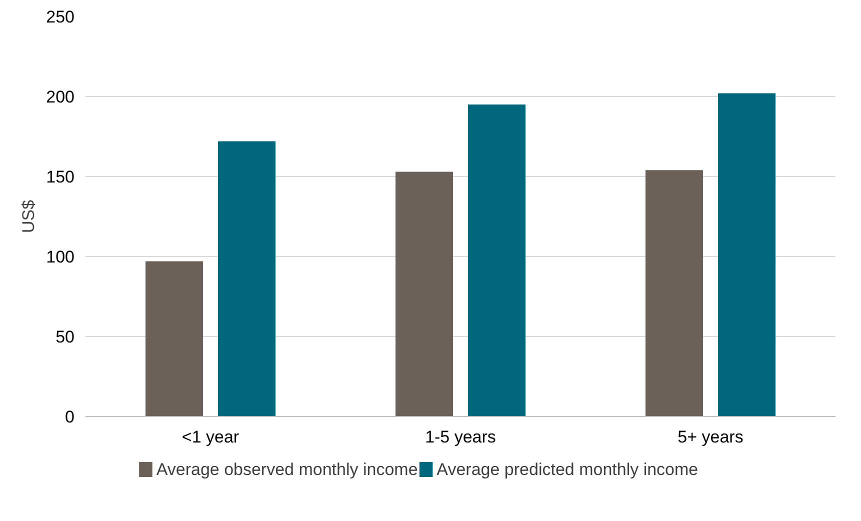 Image resolution: width=861 pixels, height=521 pixels. I want to click on legend-label: Average observed monthly income, so click(287, 469).